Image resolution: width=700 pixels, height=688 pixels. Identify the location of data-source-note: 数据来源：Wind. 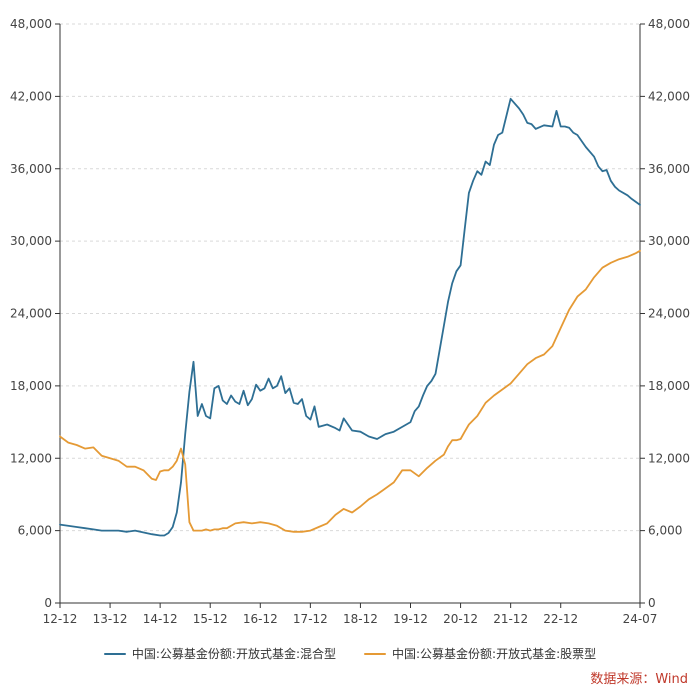
(639, 679).